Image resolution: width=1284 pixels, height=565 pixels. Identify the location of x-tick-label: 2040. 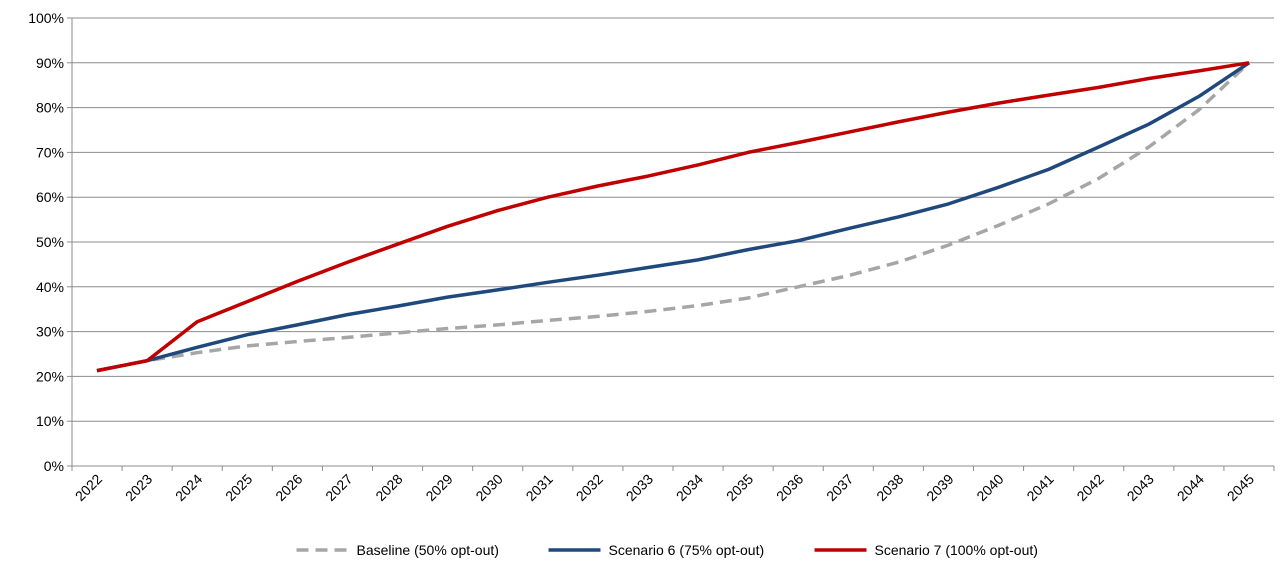
(989, 487).